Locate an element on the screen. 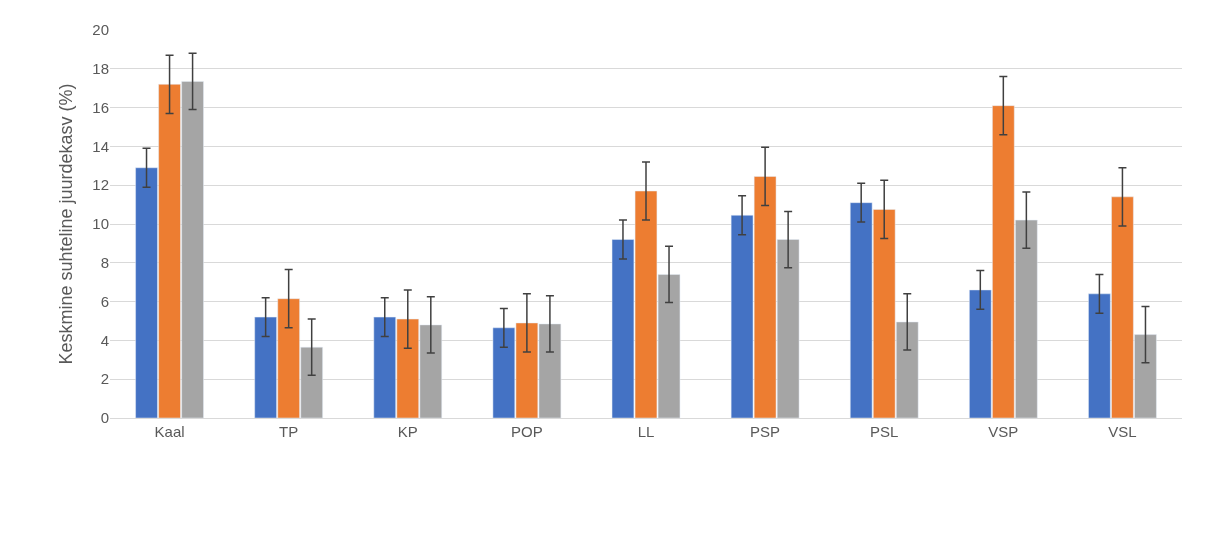 The width and height of the screenshot is (1212, 538). x-tick-label: Kaal is located at coordinates (169, 431).